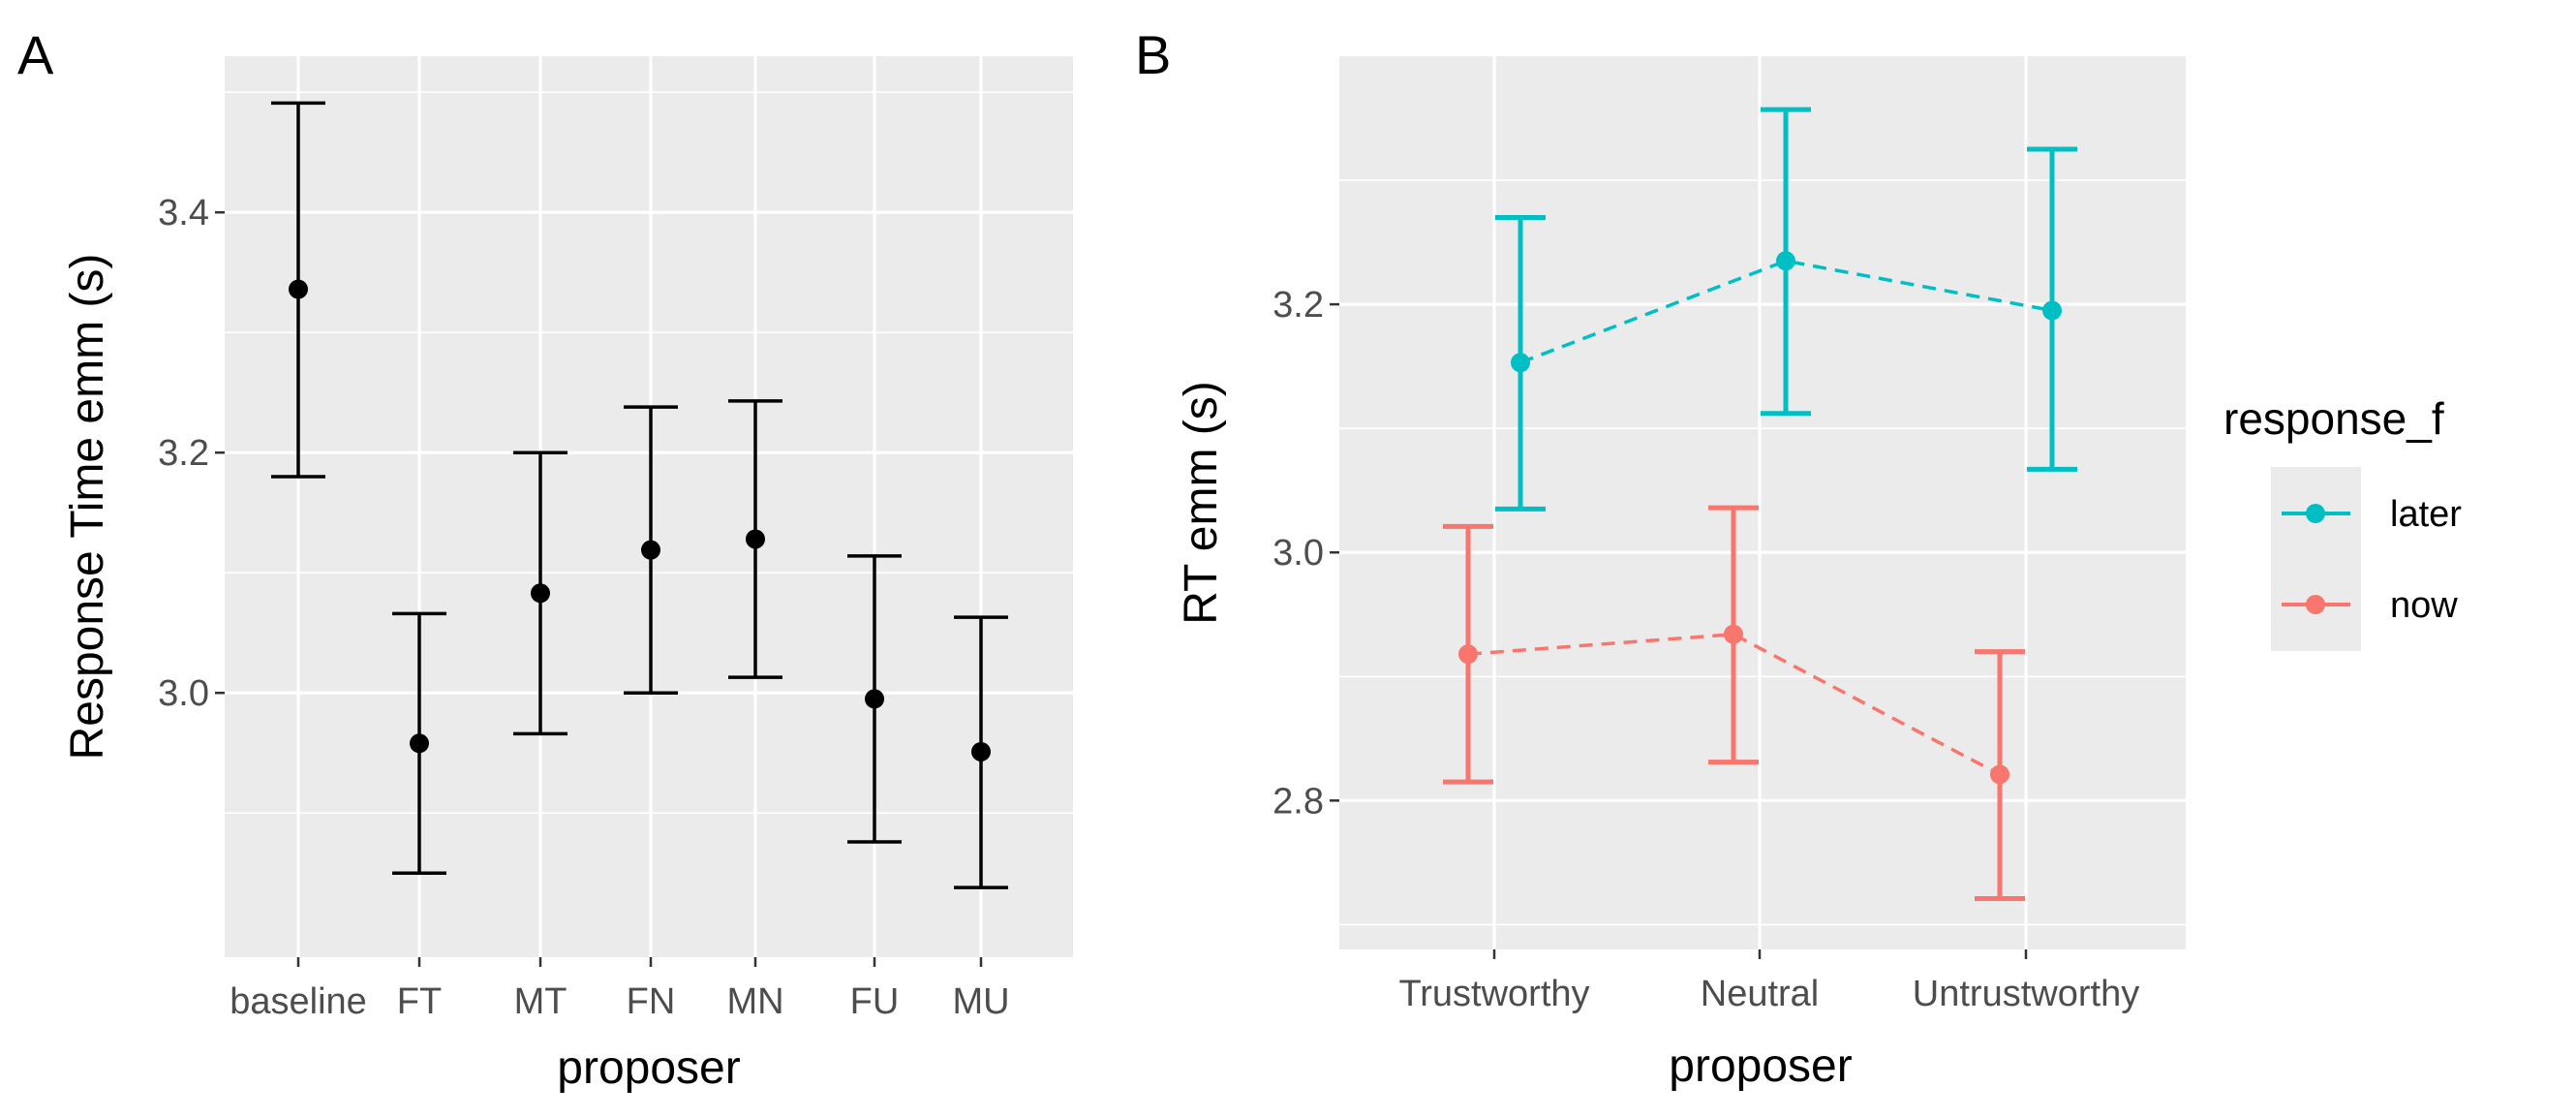 This screenshot has height=1118, width=2576. What do you see at coordinates (2424, 606) in the screenshot?
I see `legend-label-now: now` at bounding box center [2424, 606].